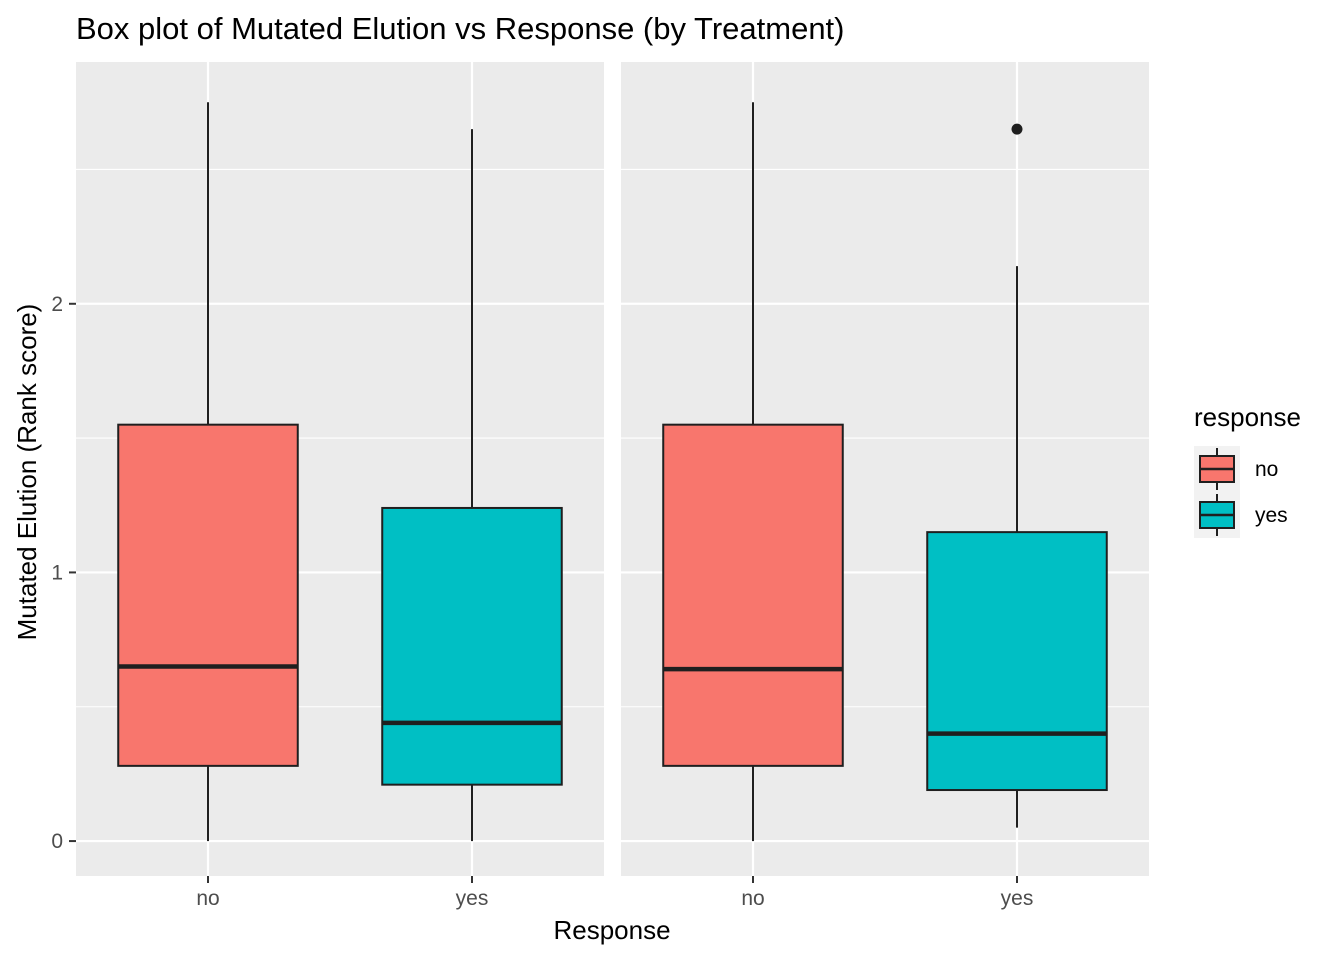 The image size is (1344, 965). I want to click on legend-item-yes: yes, so click(1241, 515).